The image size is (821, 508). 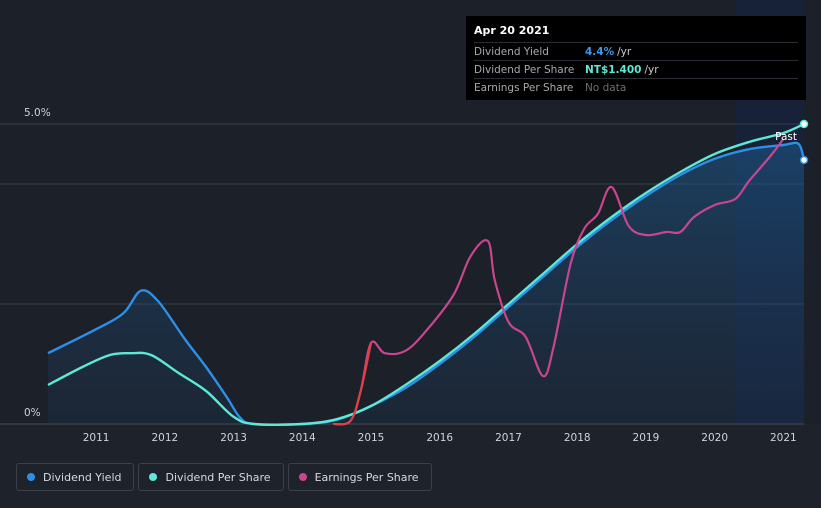 I want to click on x-tick-label: 2021, so click(x=783, y=438).